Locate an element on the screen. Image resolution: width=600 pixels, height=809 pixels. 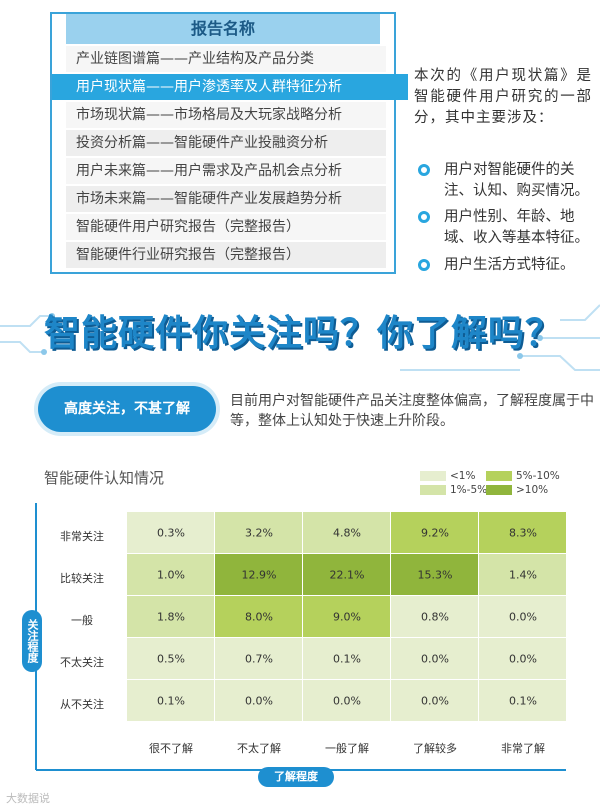
heatmap-cell-label: 0.8% is located at coordinates (435, 617).